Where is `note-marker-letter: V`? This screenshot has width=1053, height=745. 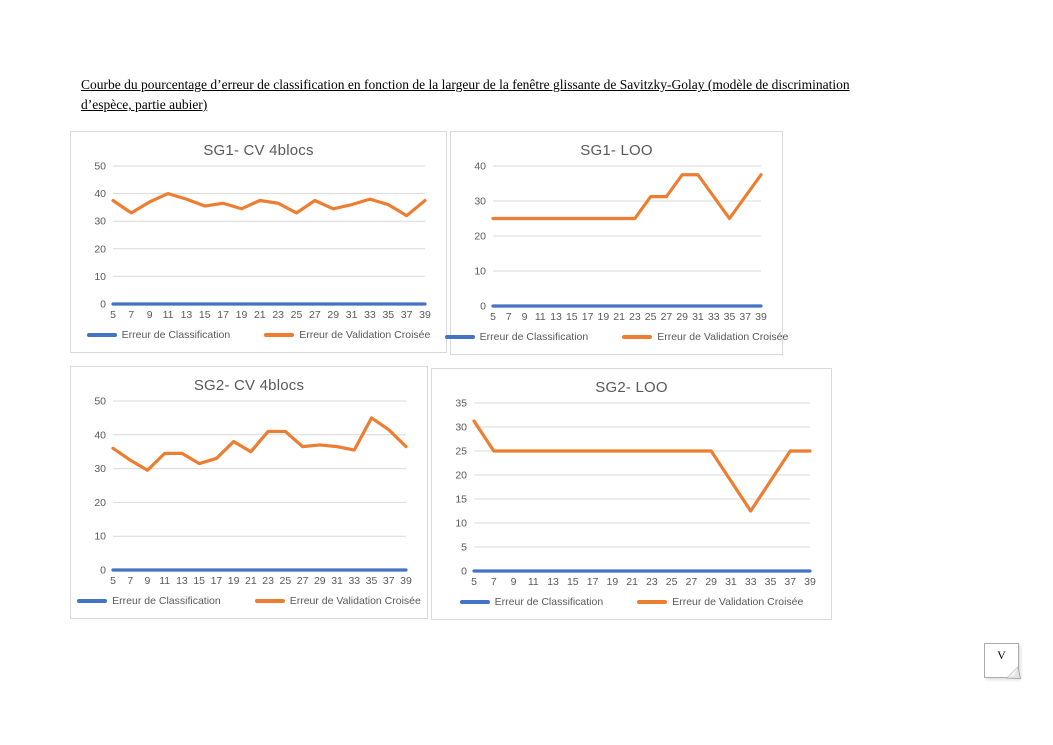 note-marker-letter: V is located at coordinates (1001, 655).